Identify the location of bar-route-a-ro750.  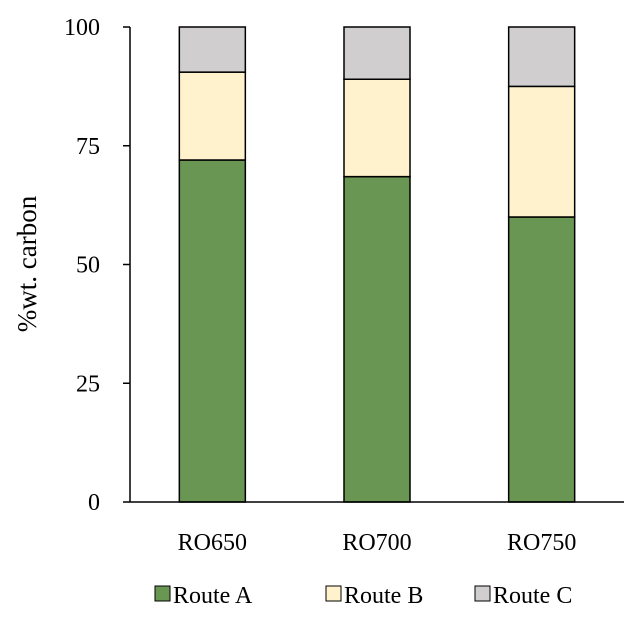
(541, 359).